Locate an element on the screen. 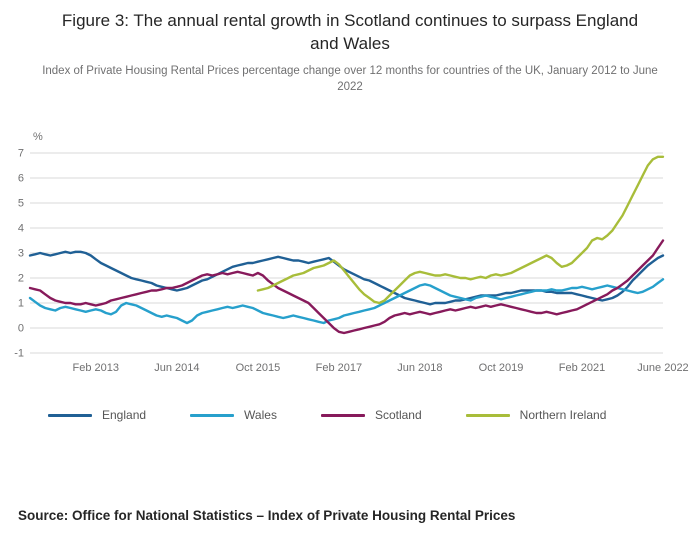 The image size is (700, 559). legend-item-northern-ireland: Northern Ireland is located at coordinates (536, 415).